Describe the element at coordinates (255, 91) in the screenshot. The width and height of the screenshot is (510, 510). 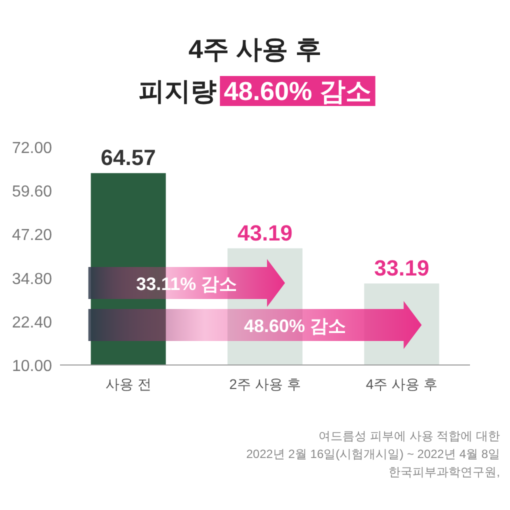
I see `chart-subtitle: 피지량 48.60% 감소` at that location.